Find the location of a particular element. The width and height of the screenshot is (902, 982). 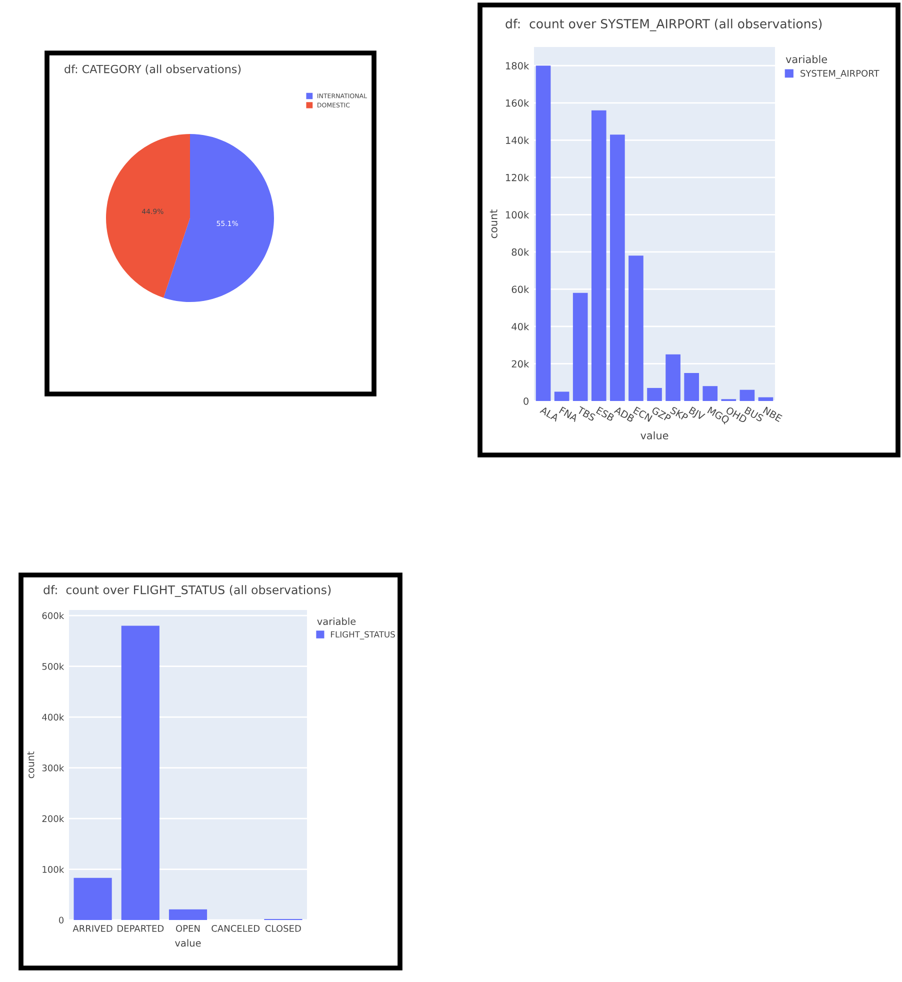

y-tick-label: 500k is located at coordinates (53, 666).